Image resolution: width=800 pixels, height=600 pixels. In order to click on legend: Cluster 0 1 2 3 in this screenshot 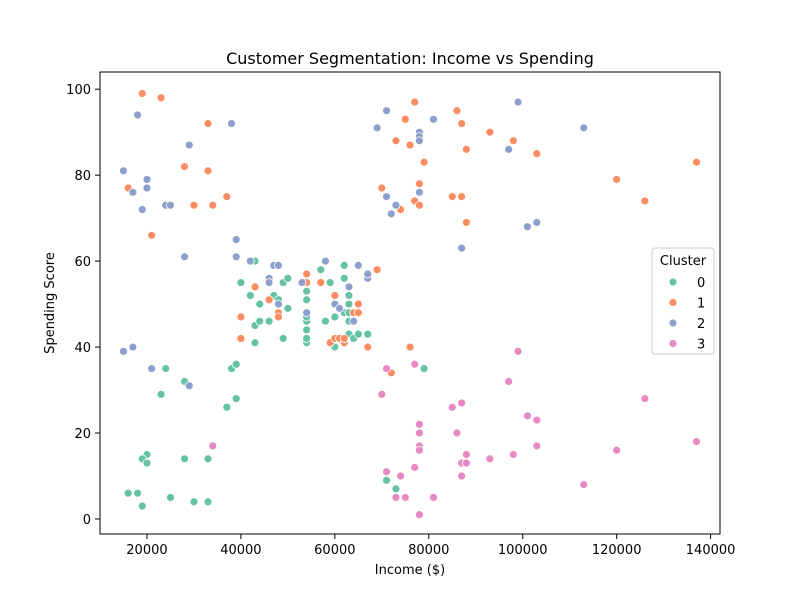, I will do `click(683, 301)`.